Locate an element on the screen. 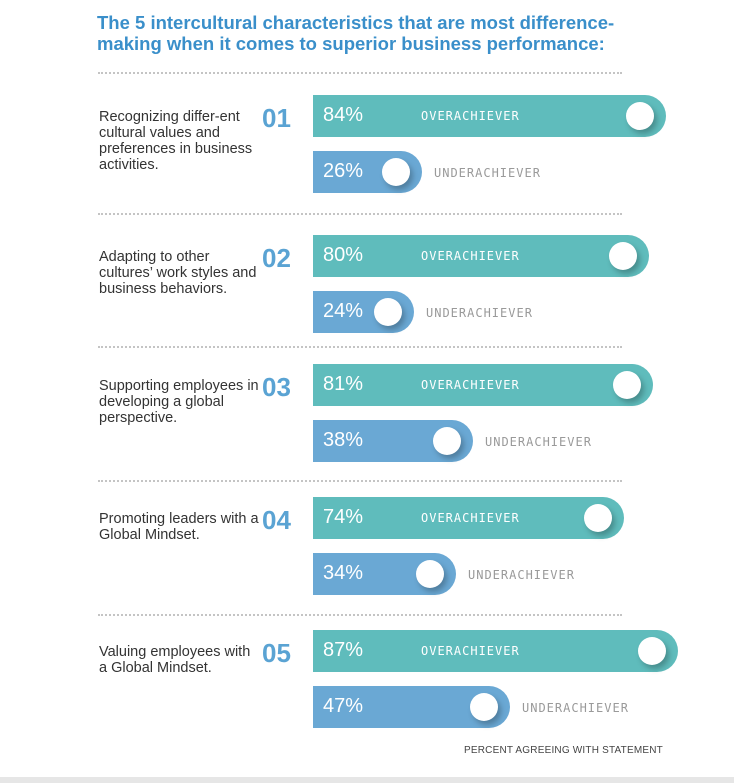  axis-caption: PERCENT AGREEING WITH STATEMENT is located at coordinates (563, 750).